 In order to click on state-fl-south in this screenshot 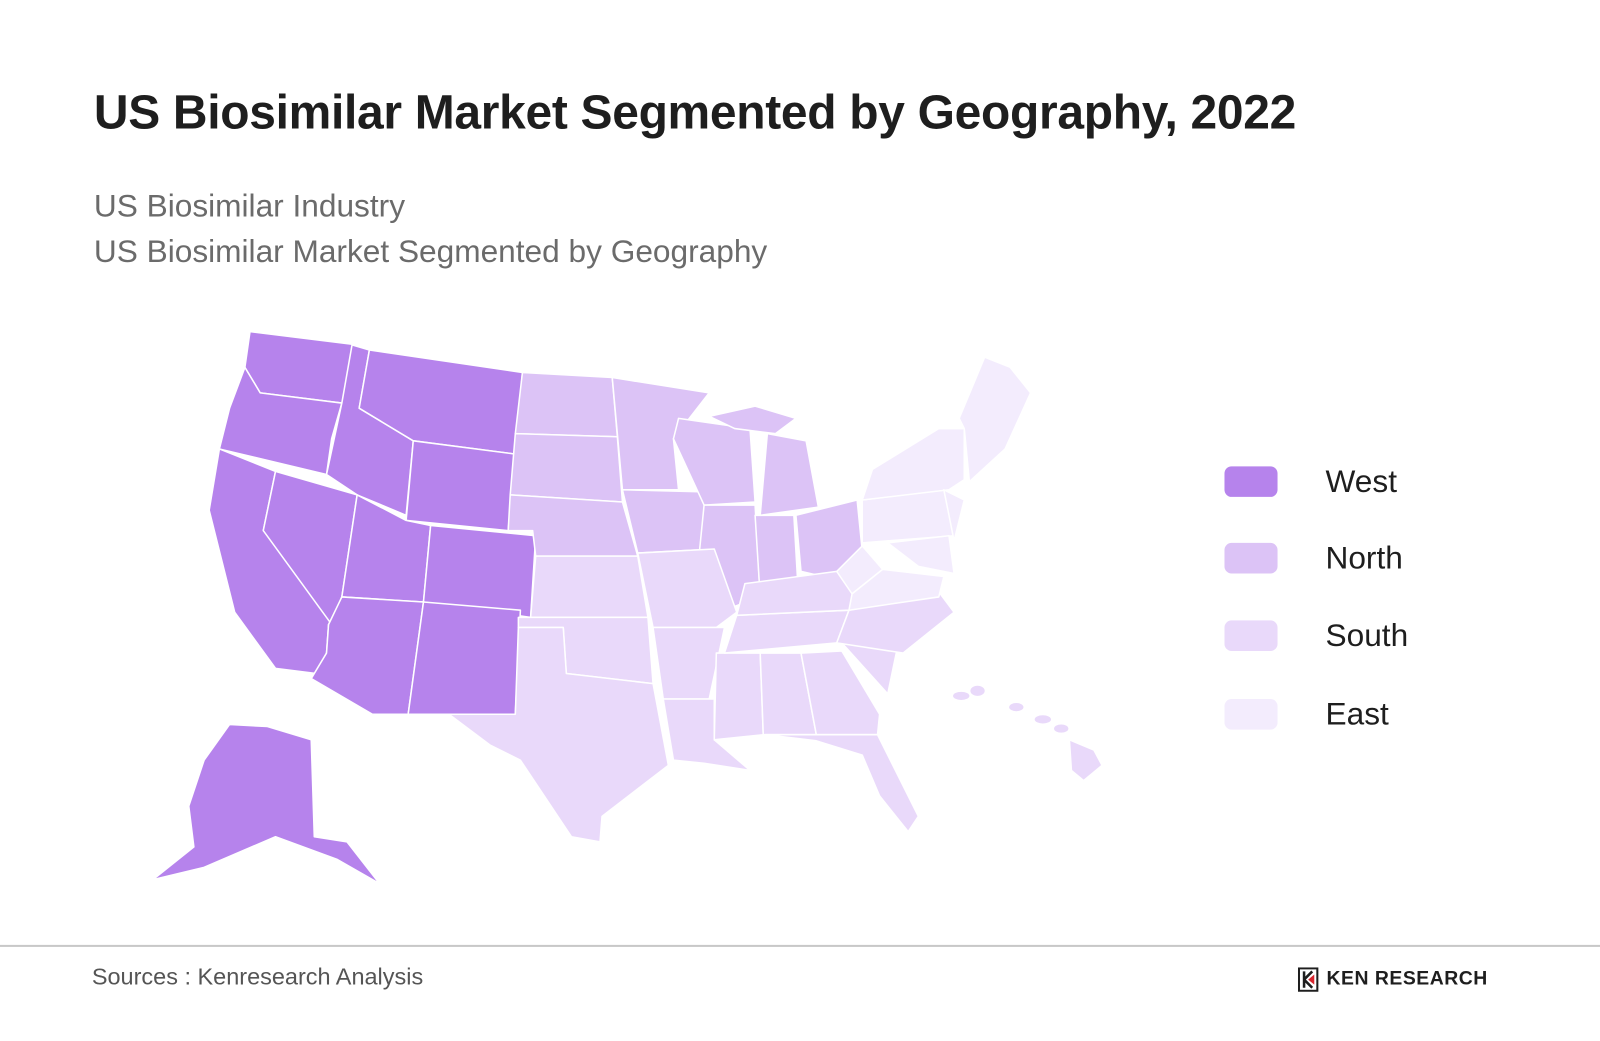, I will do `click(842, 783)`.